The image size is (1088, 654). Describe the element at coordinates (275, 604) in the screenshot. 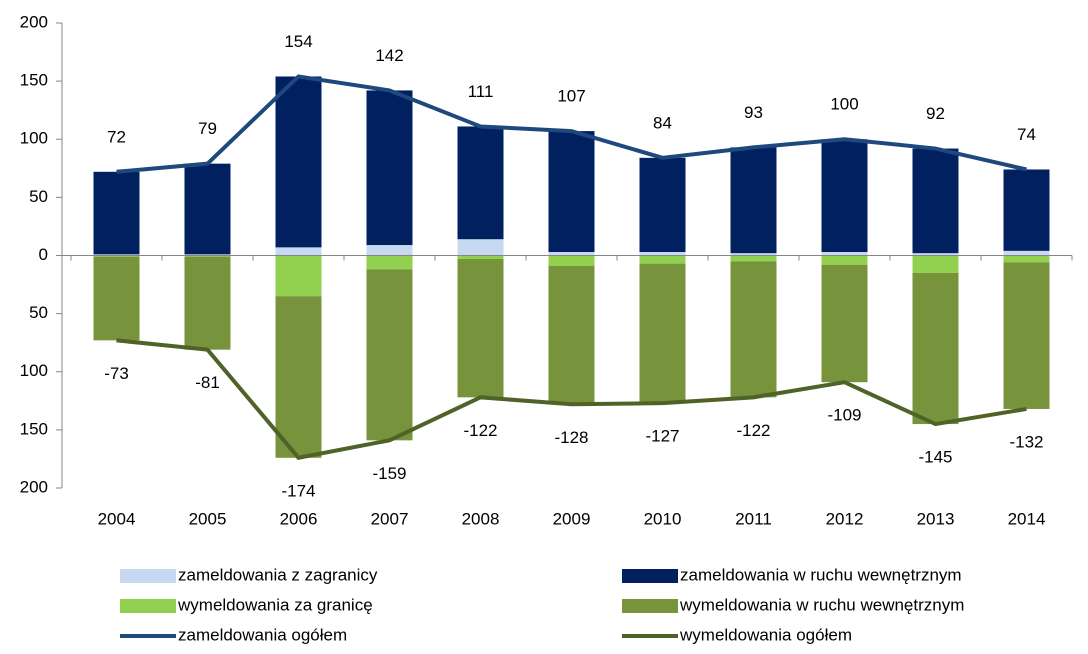

I see `legend-label: wymeldowania za granicę` at that location.